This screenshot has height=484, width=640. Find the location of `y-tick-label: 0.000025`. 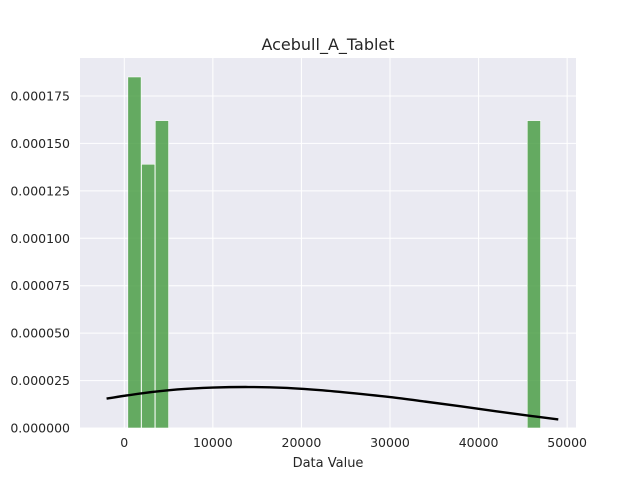

y-tick-label: 0.000025 is located at coordinates (40, 380).